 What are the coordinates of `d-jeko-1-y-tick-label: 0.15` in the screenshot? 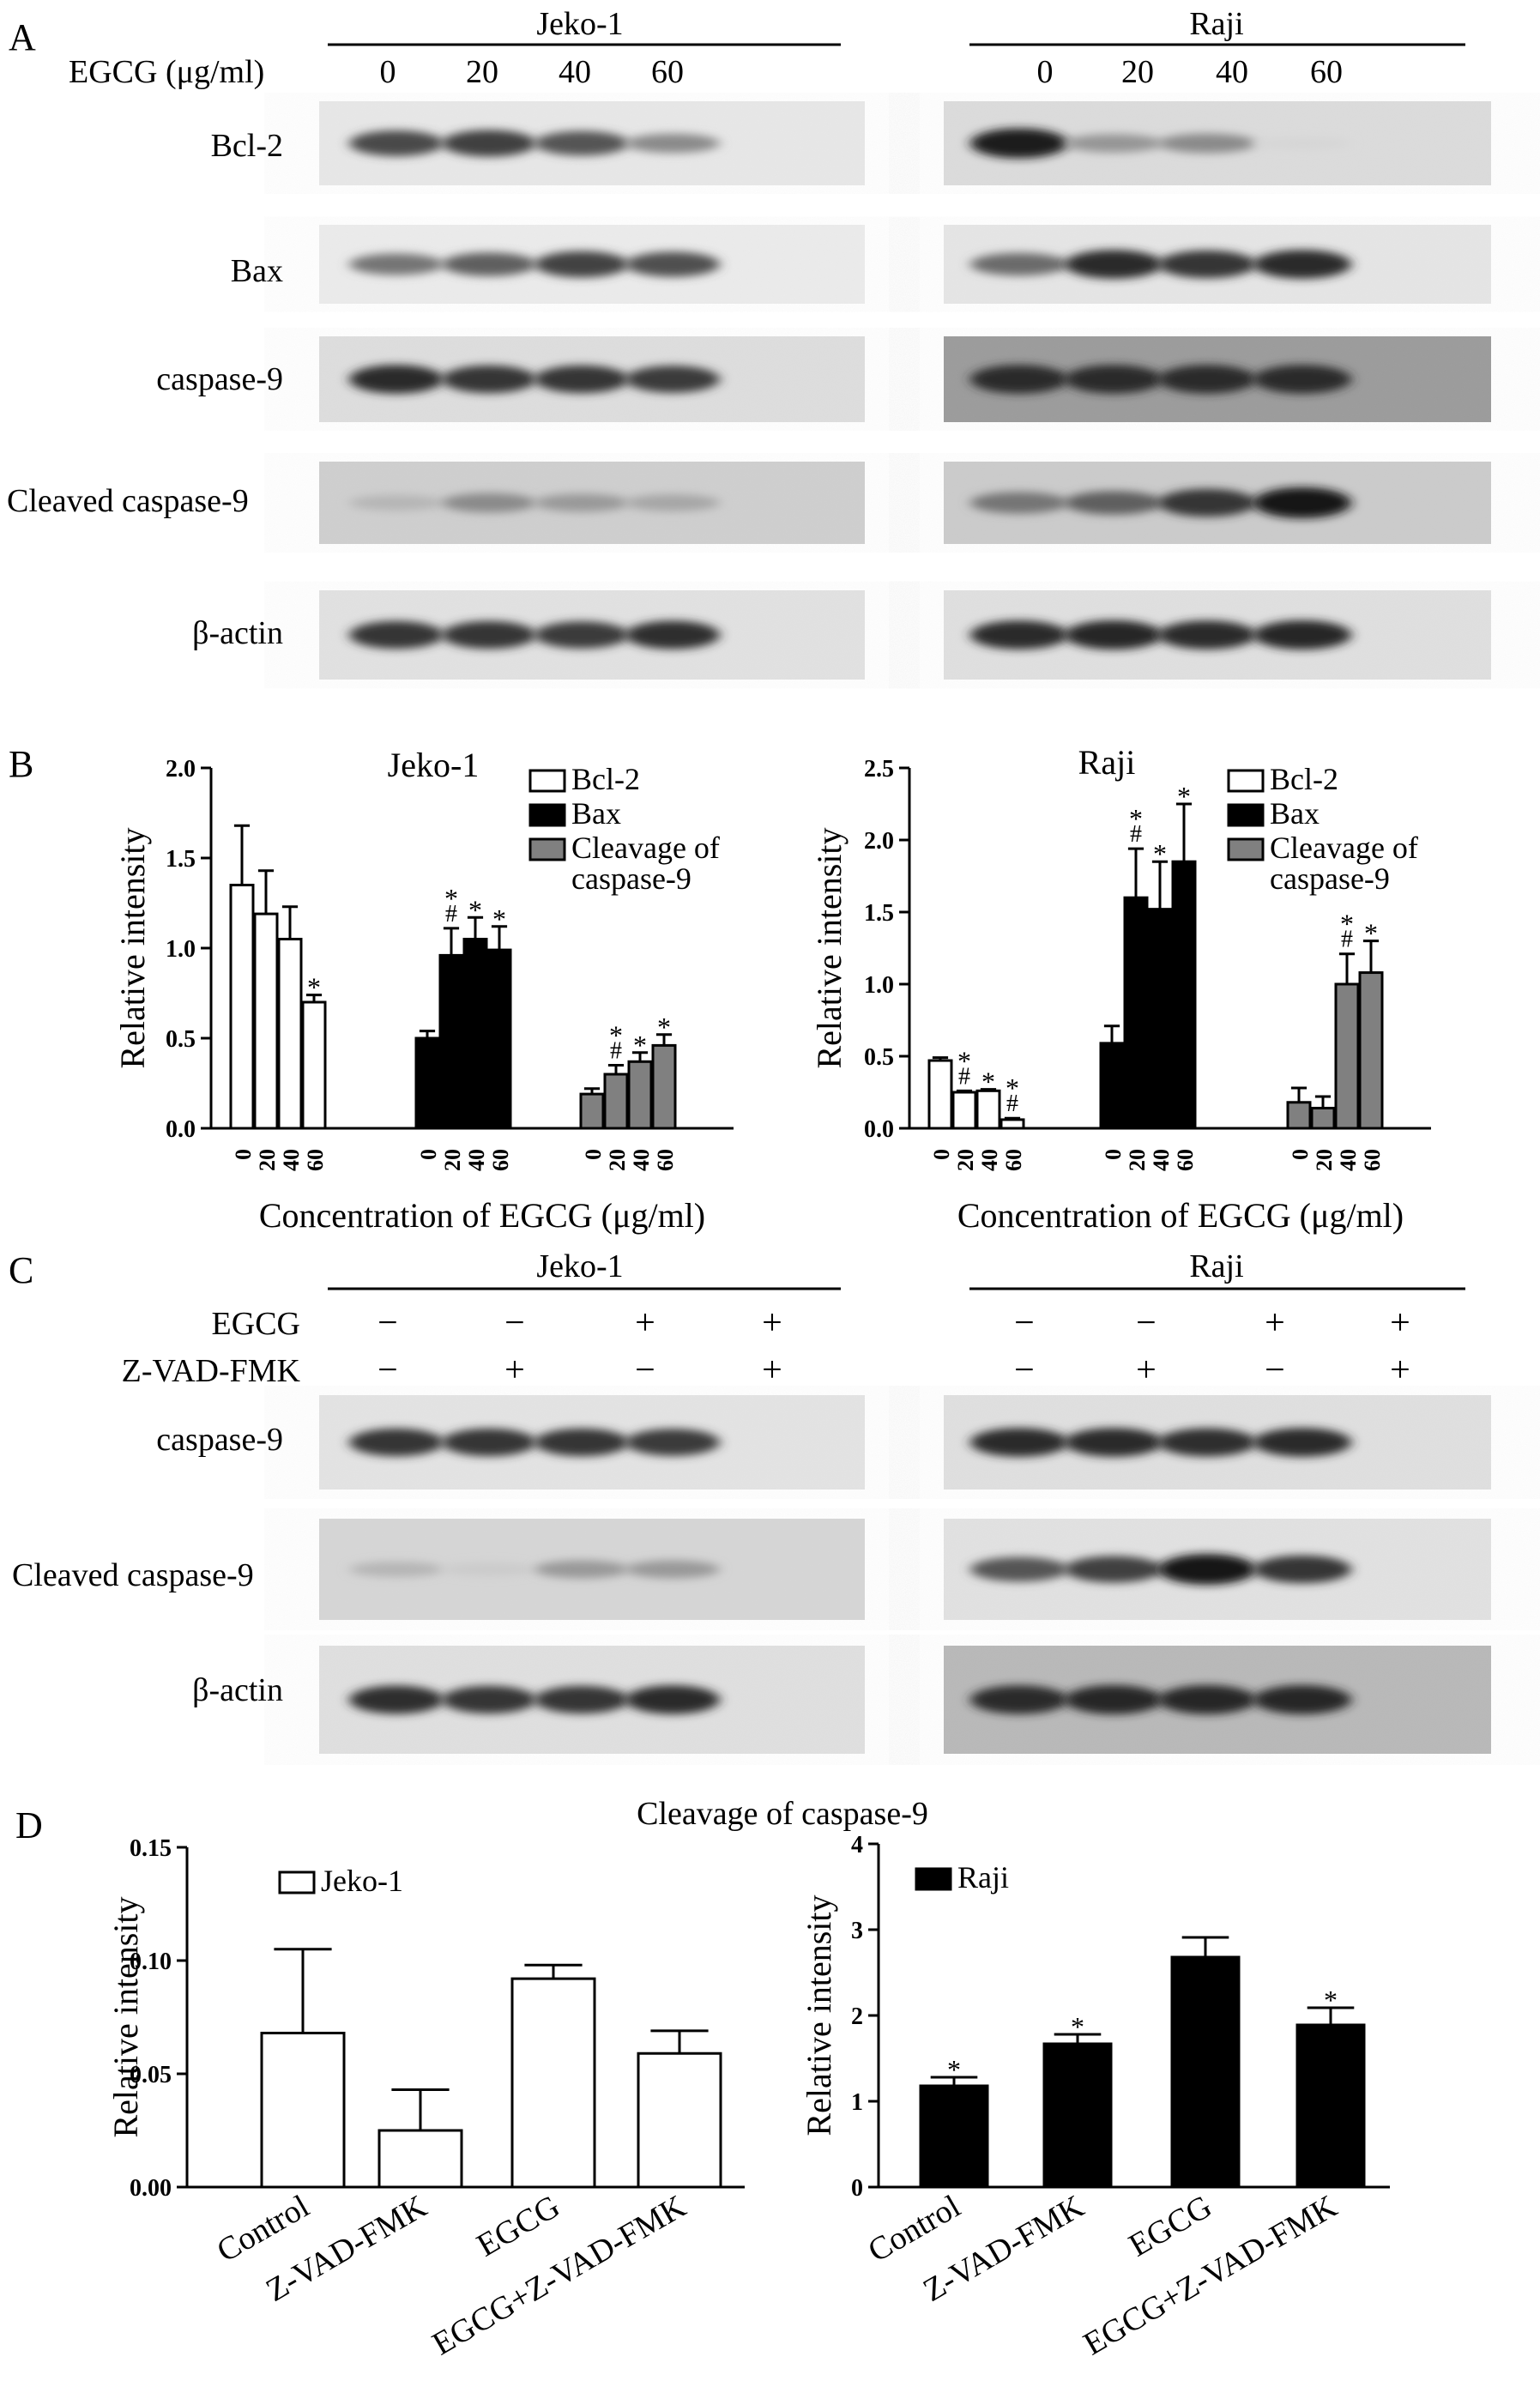 It's located at (151, 1848).